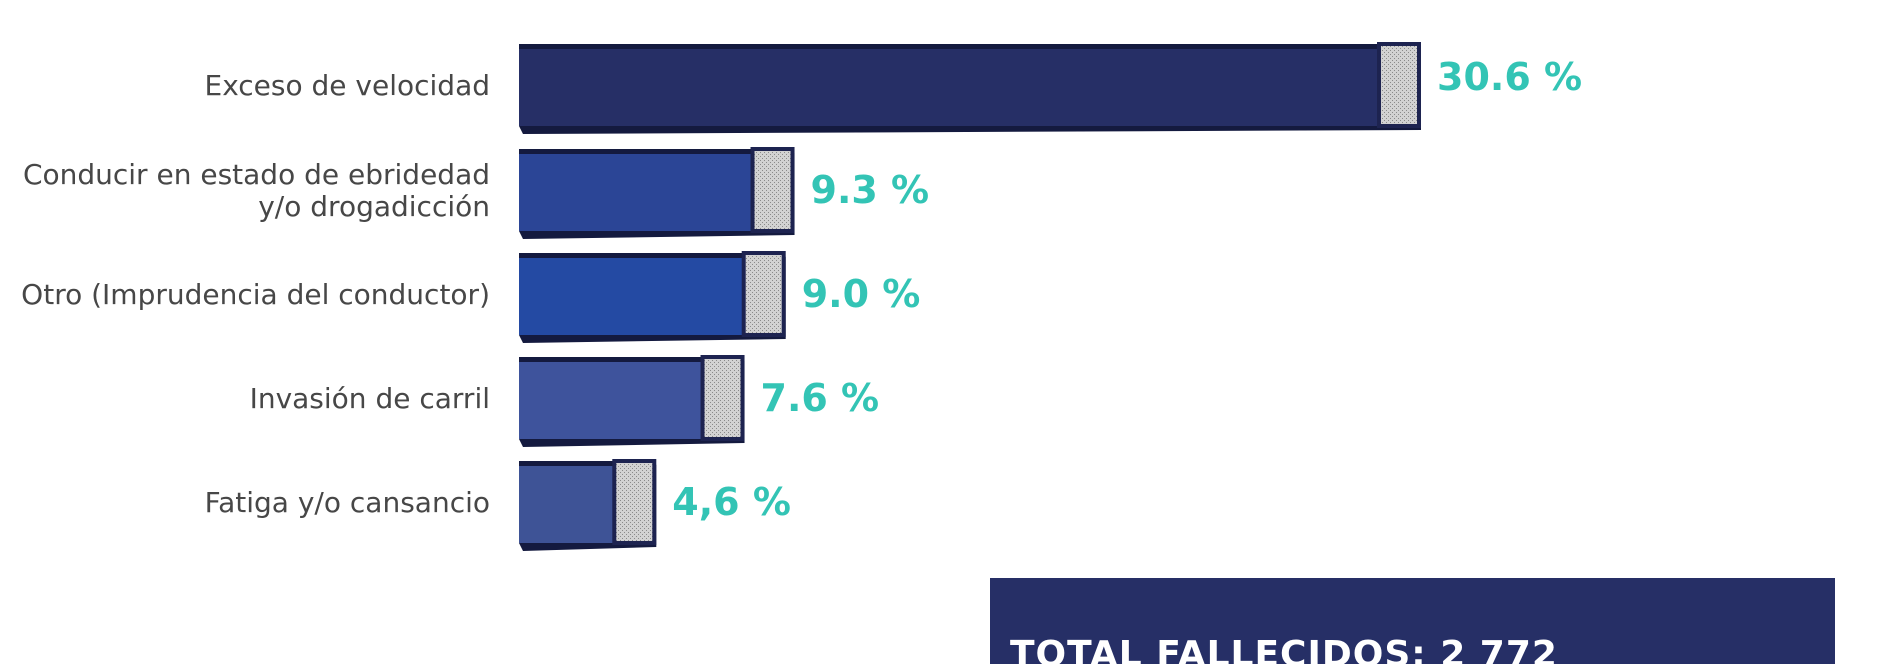 This screenshot has width=1890, height=664. Describe the element at coordinates (255, 294) in the screenshot. I see `category-label: Otro (Imprudencia del conductor)` at that location.